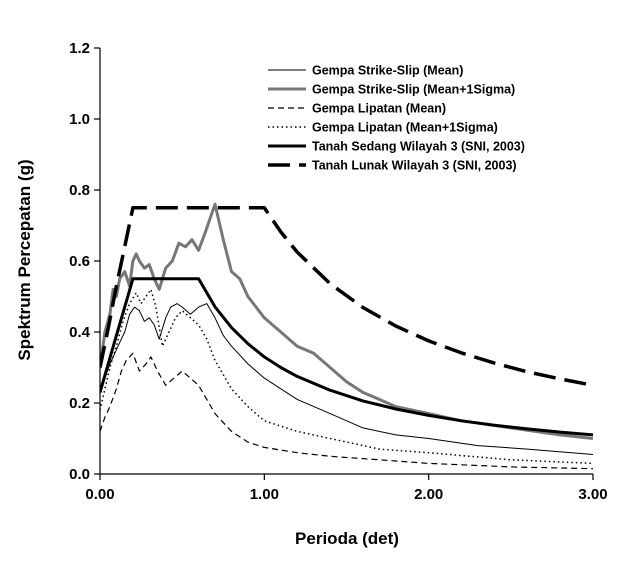  Describe the element at coordinates (264, 494) in the screenshot. I see `x-tick-label: 1.00` at that location.